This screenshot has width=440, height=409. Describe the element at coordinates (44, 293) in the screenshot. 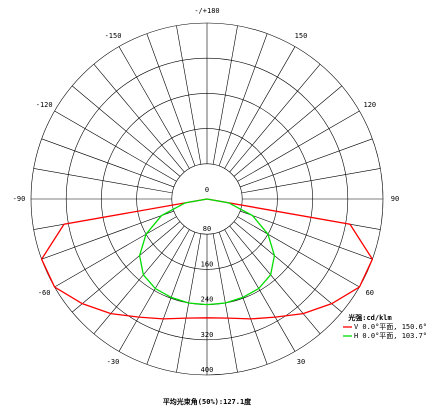

I see `angle-tick-label: -60` at that location.